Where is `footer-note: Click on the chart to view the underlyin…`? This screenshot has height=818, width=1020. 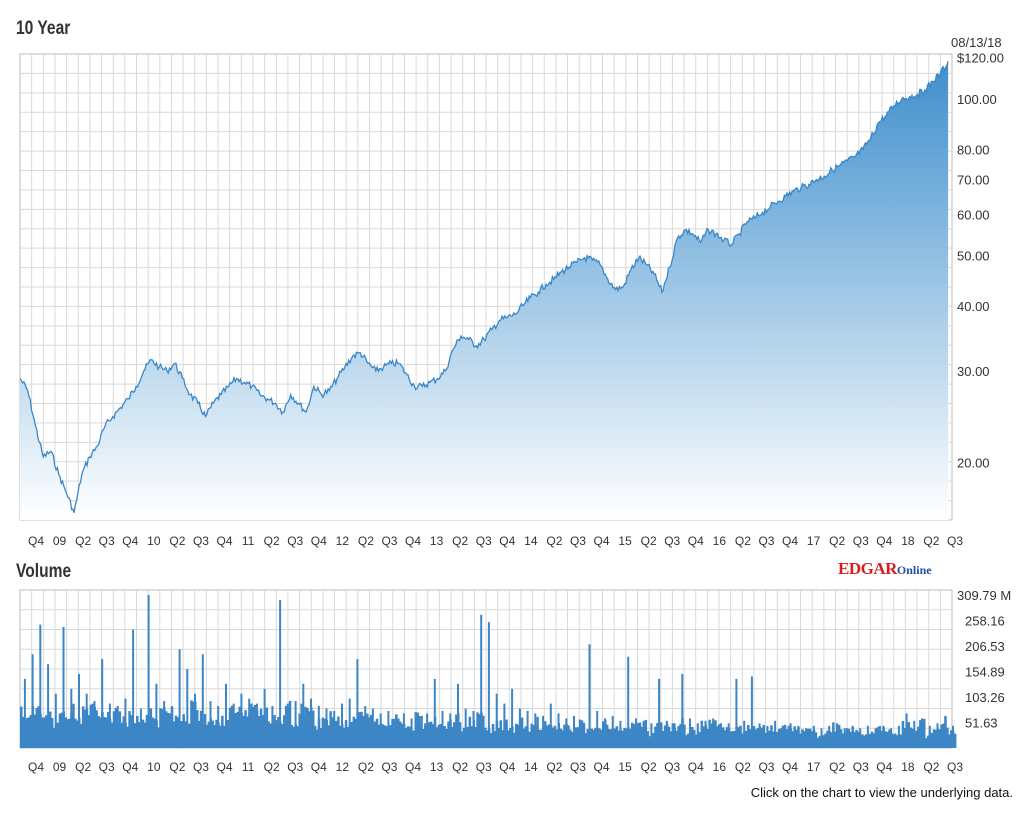 footer-note: Click on the chart to view the underlyin… is located at coordinates (881, 792).